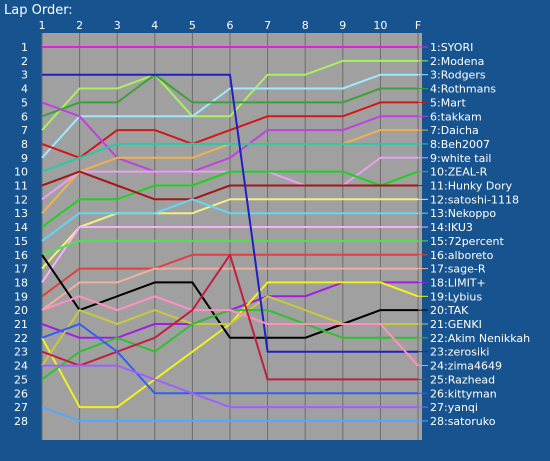  I want to click on x-tick-label: 4, so click(154, 25).